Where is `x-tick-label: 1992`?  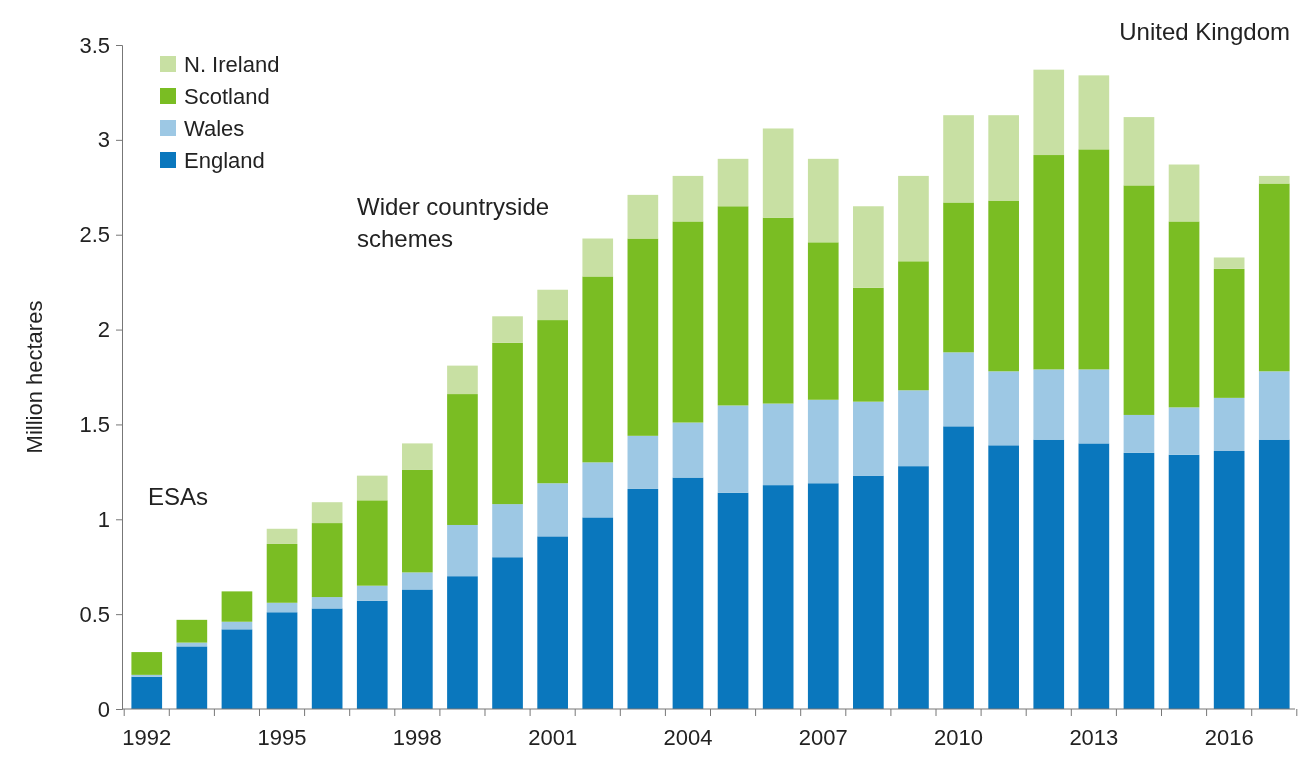
x-tick-label: 1992 is located at coordinates (147, 737).